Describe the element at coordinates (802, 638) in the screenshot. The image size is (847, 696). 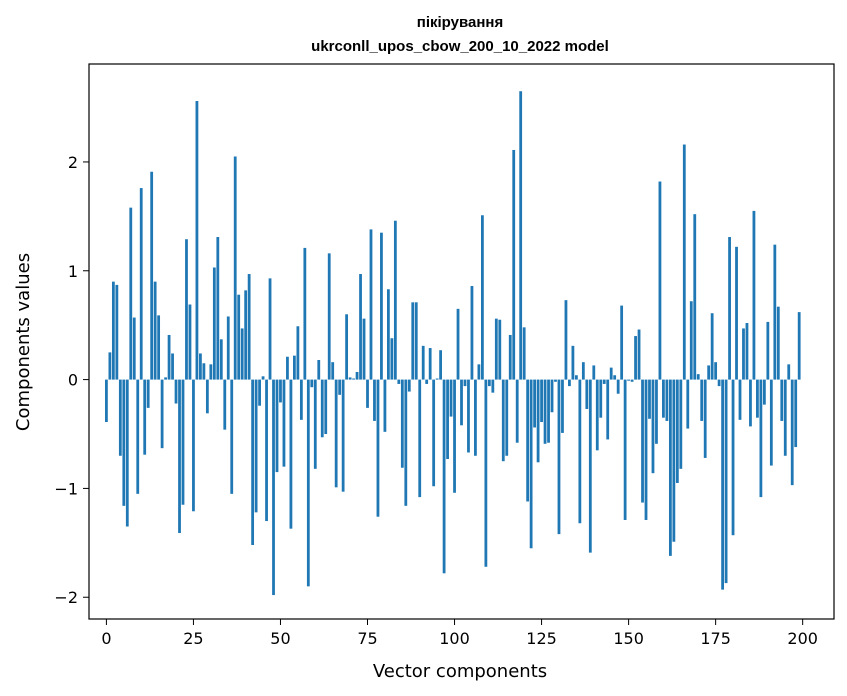
I see `x-tick-label: 200` at that location.